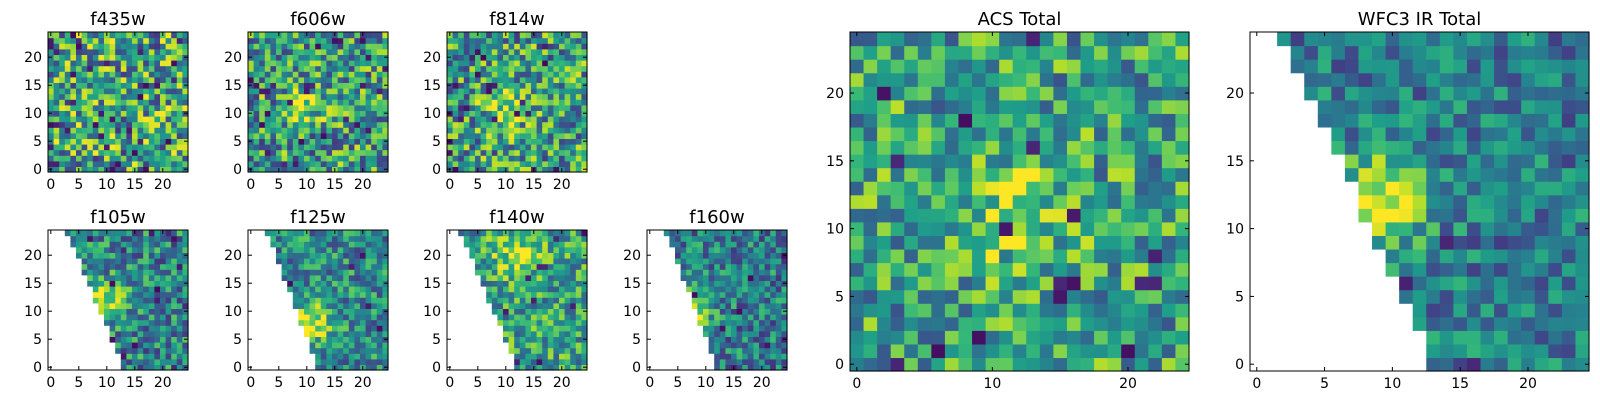  What do you see at coordinates (78, 185) in the screenshot?
I see `x-tick-label: 5` at bounding box center [78, 185].